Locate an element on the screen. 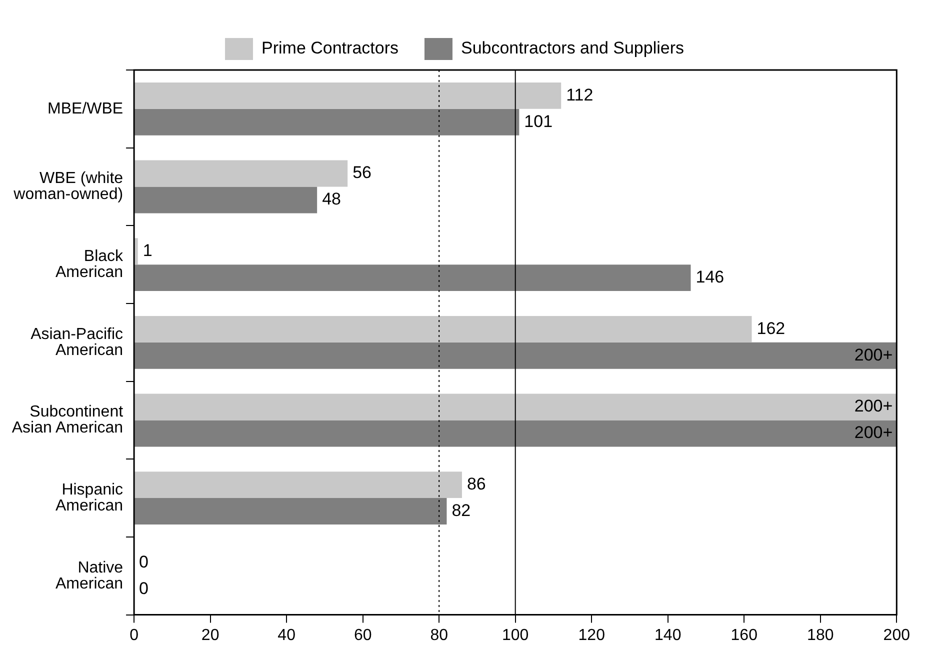 The width and height of the screenshot is (925, 658). y-tick-label: Asian-Pacific American is located at coordinates (77, 342).